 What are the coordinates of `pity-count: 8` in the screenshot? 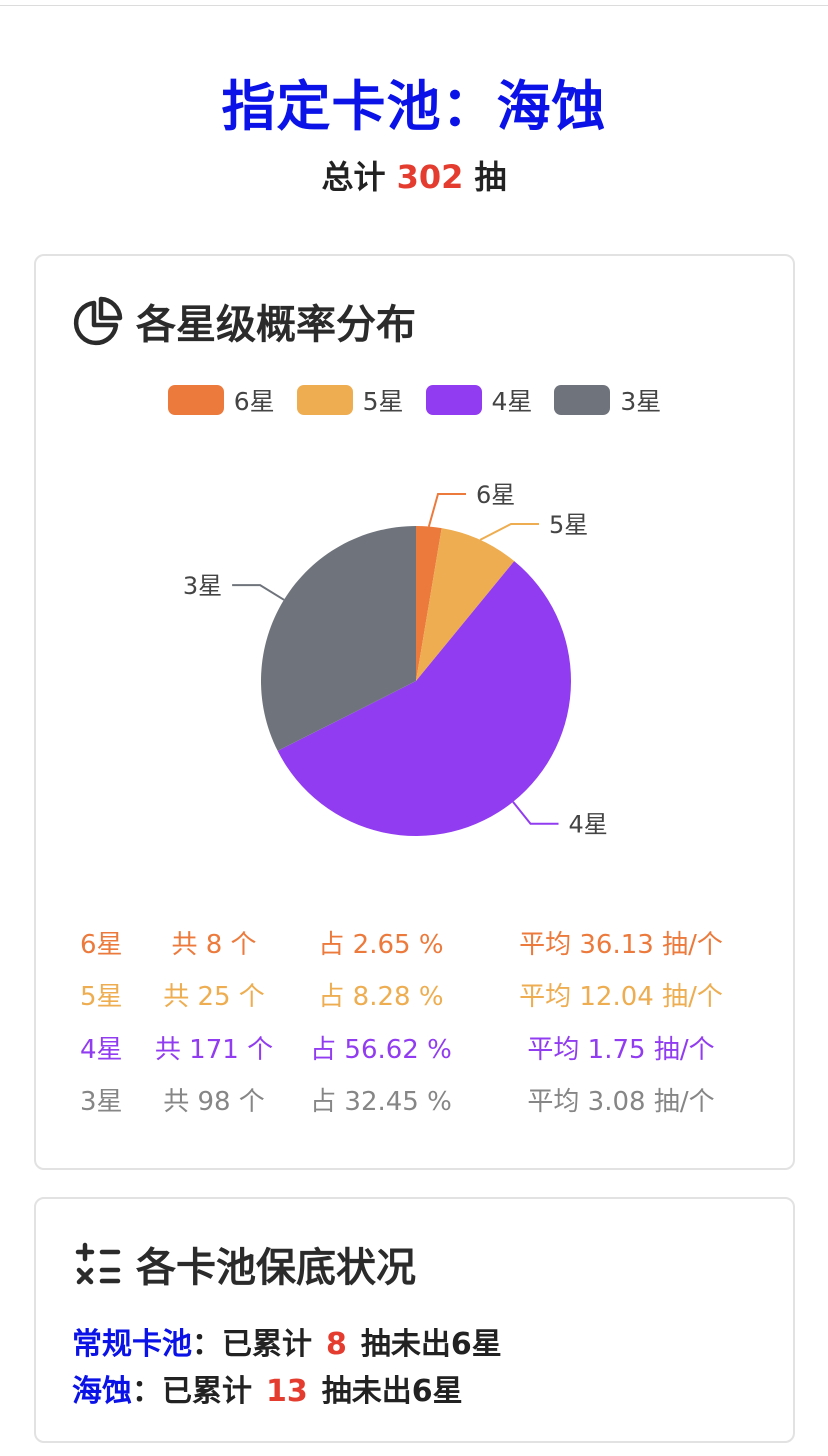 It's located at (336, 1344).